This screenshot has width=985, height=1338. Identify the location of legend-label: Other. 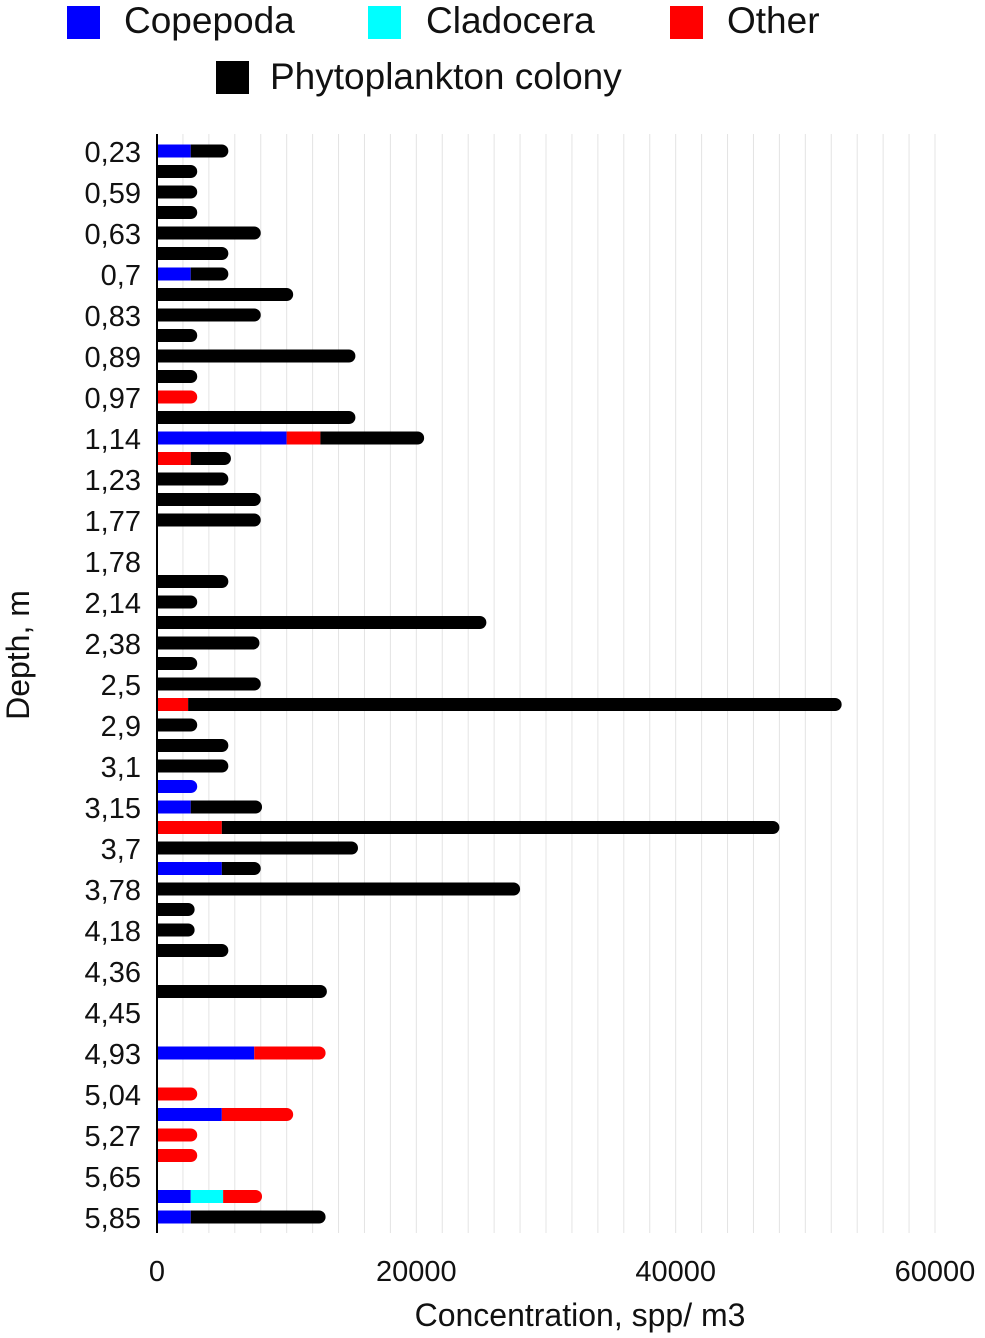
(773, 20).